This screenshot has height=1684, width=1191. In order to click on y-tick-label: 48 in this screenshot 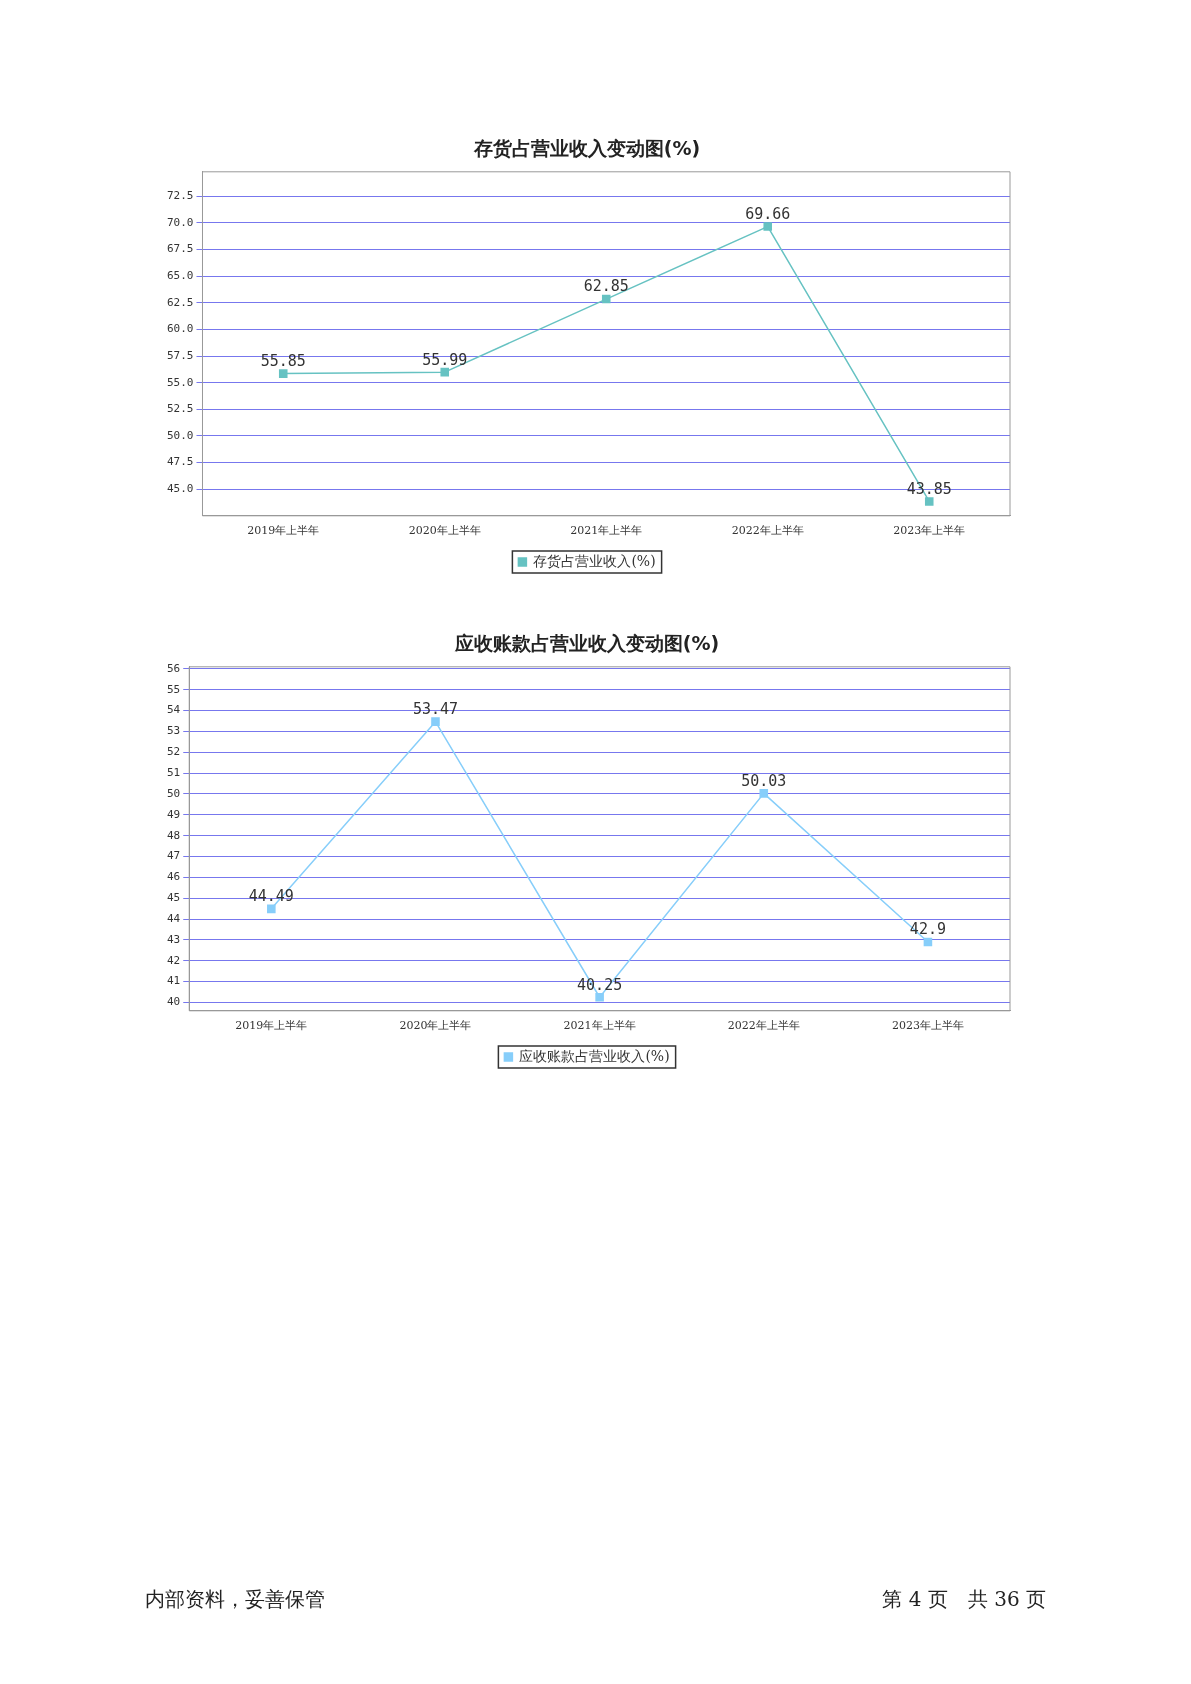, I will do `click(174, 835)`.